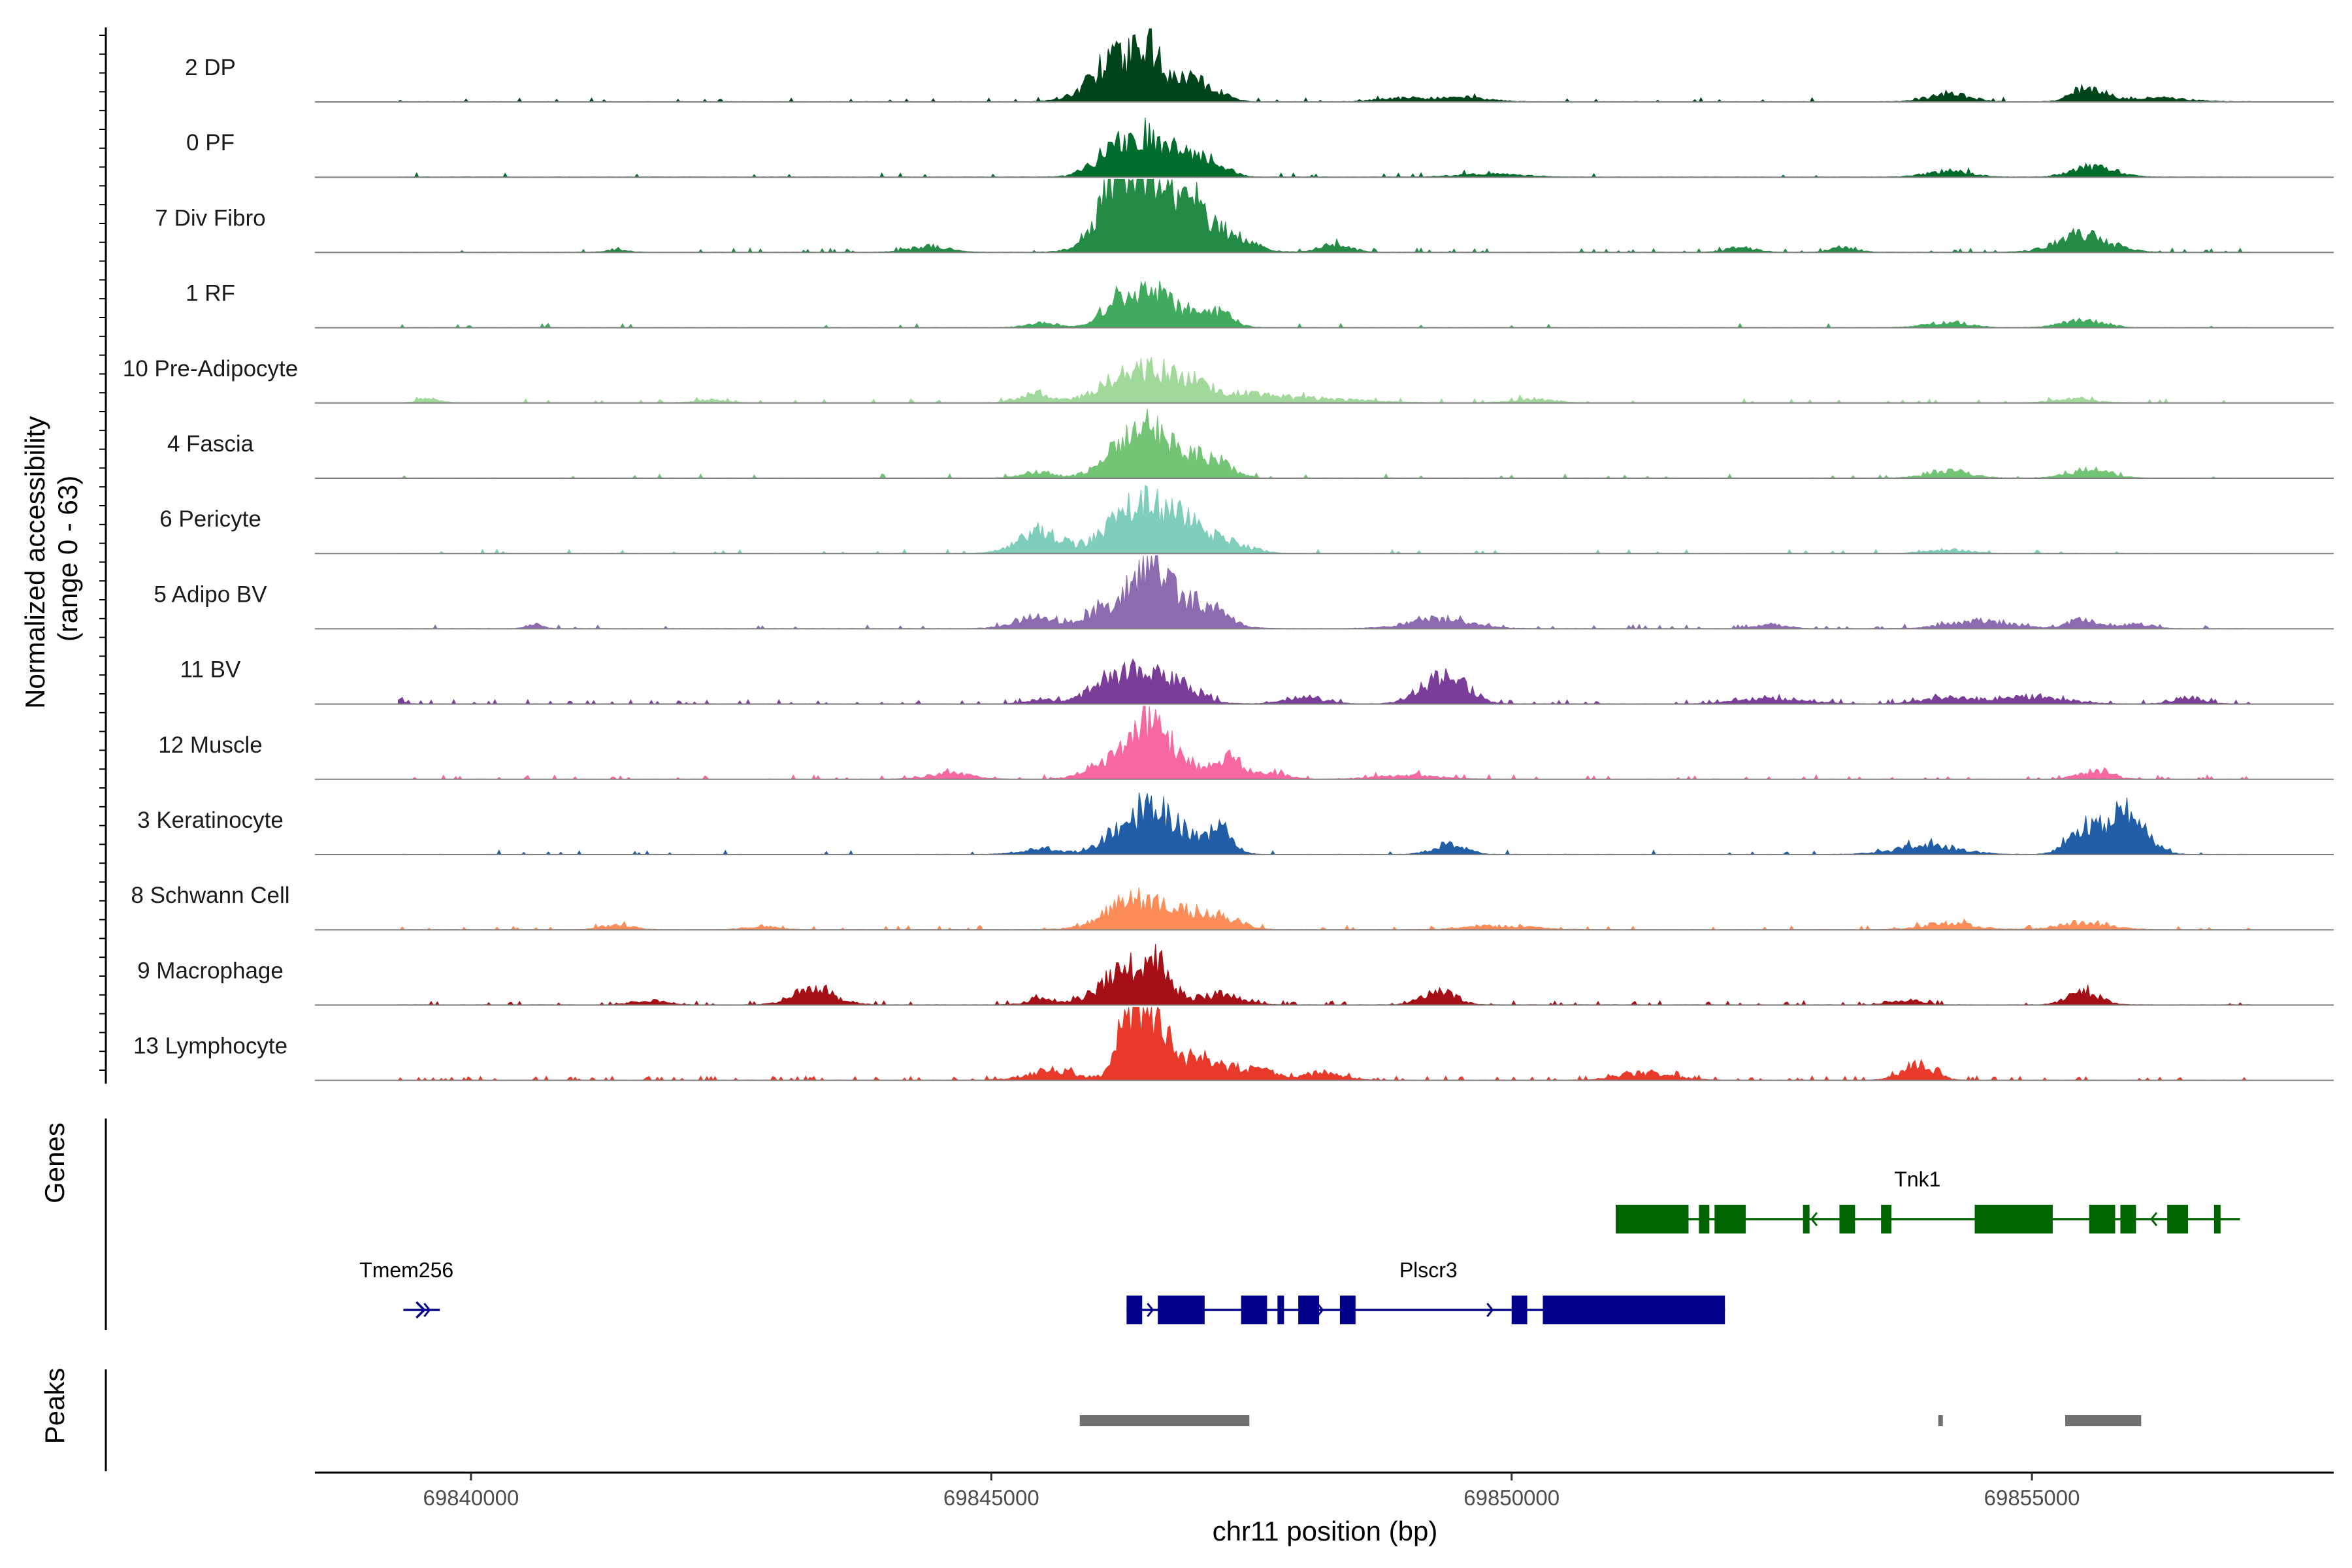 The height and width of the screenshot is (1568, 2352). I want to click on y-axis-title: Normalized accessibility (range 0 - 63), so click(51, 558).